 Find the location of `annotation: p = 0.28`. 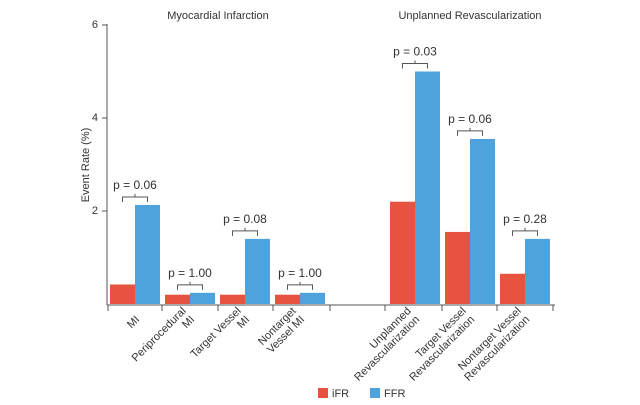

annotation: p = 0.28 is located at coordinates (525, 219).